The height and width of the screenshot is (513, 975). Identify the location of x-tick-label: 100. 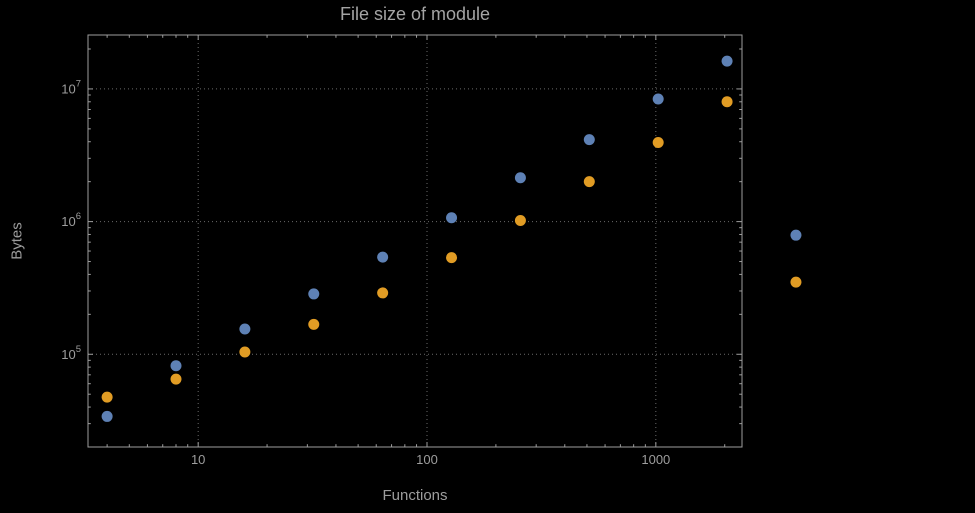
(427, 459).